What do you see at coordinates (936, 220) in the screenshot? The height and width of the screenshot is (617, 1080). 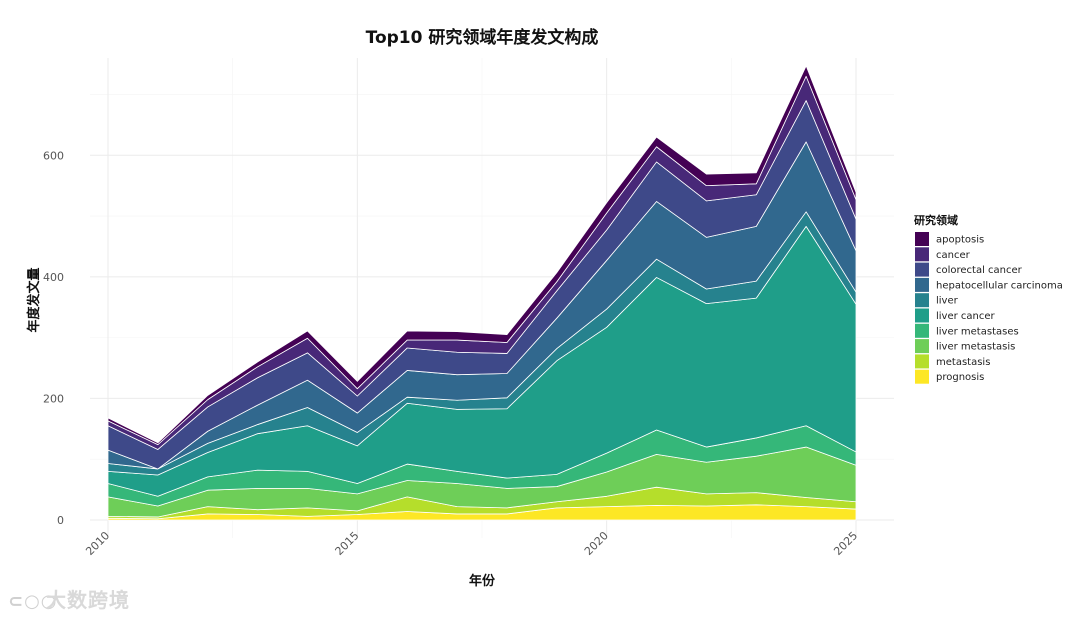 I see `legend-title: 研究领域` at bounding box center [936, 220].